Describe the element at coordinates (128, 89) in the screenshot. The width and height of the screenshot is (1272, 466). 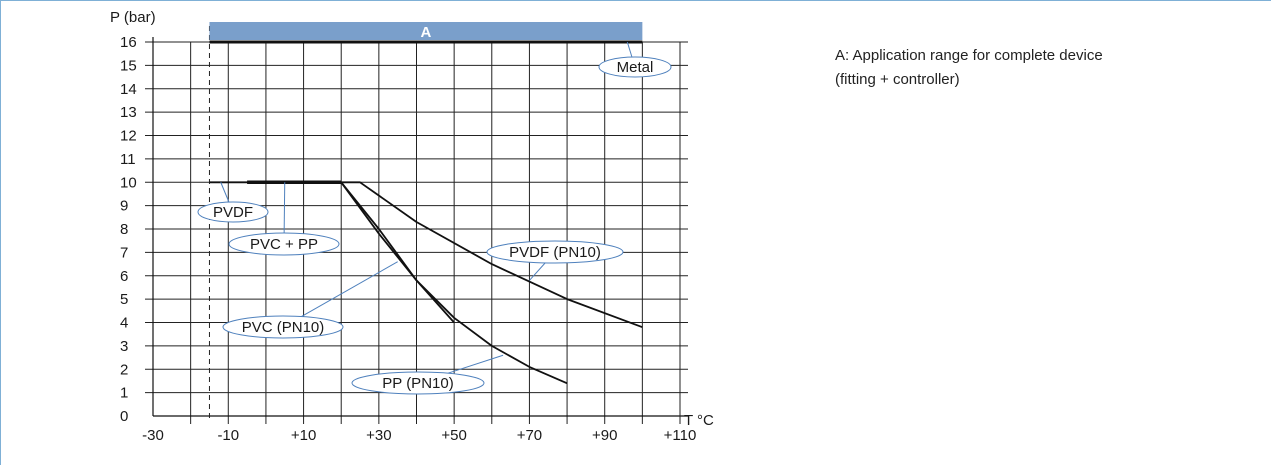
I see `y-tick-label: 14` at that location.